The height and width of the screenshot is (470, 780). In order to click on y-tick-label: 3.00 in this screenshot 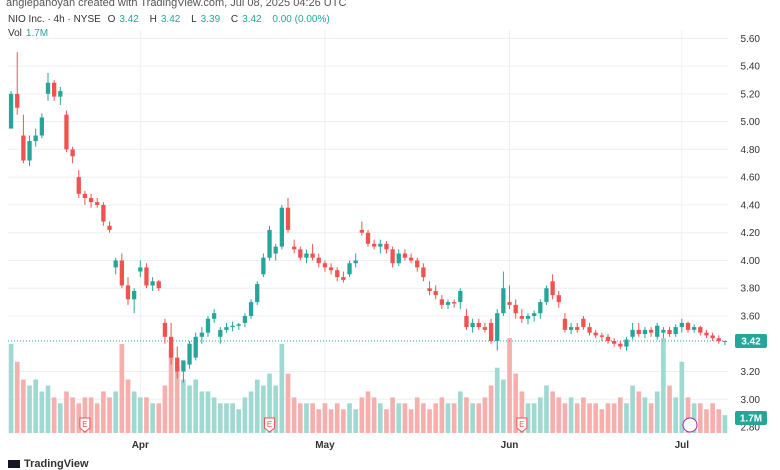, I will do `click(751, 400)`.